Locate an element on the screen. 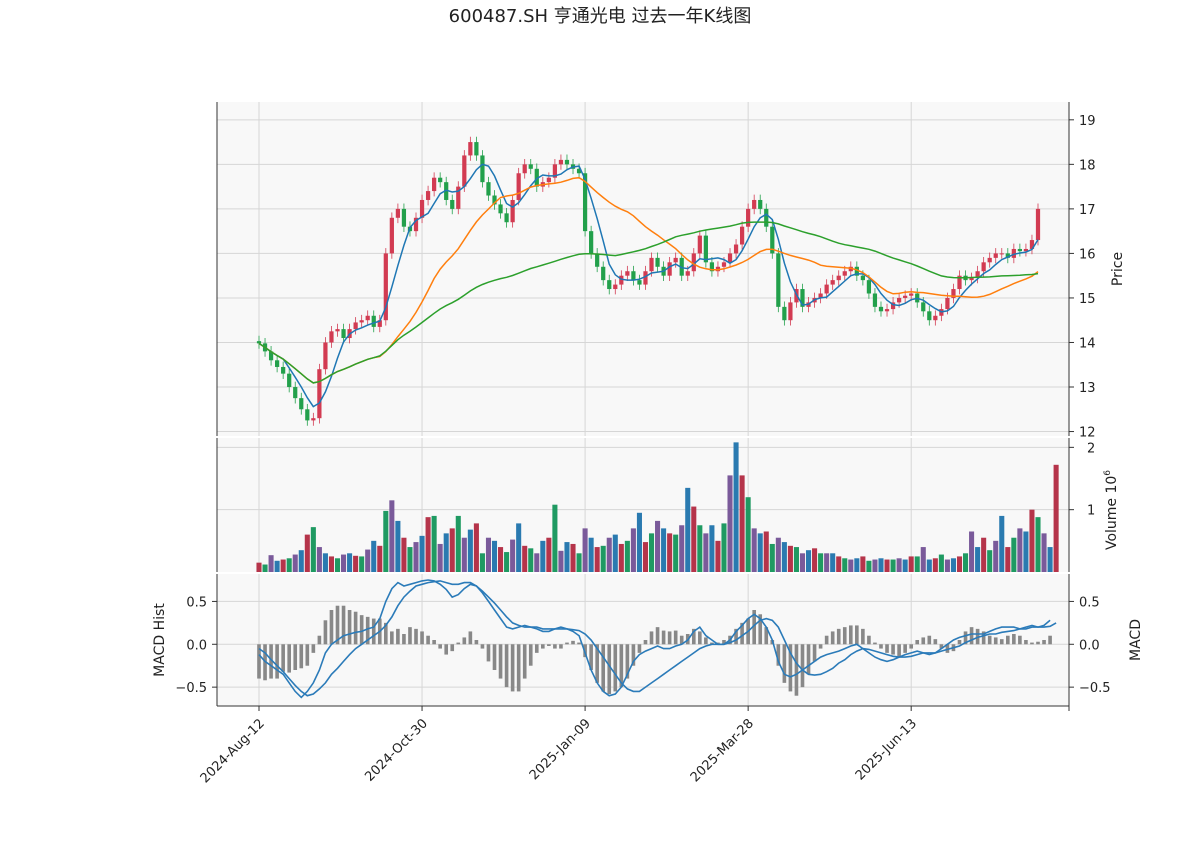 The image size is (1200, 866). macd-tick-label: 0.5 is located at coordinates (1089, 602).